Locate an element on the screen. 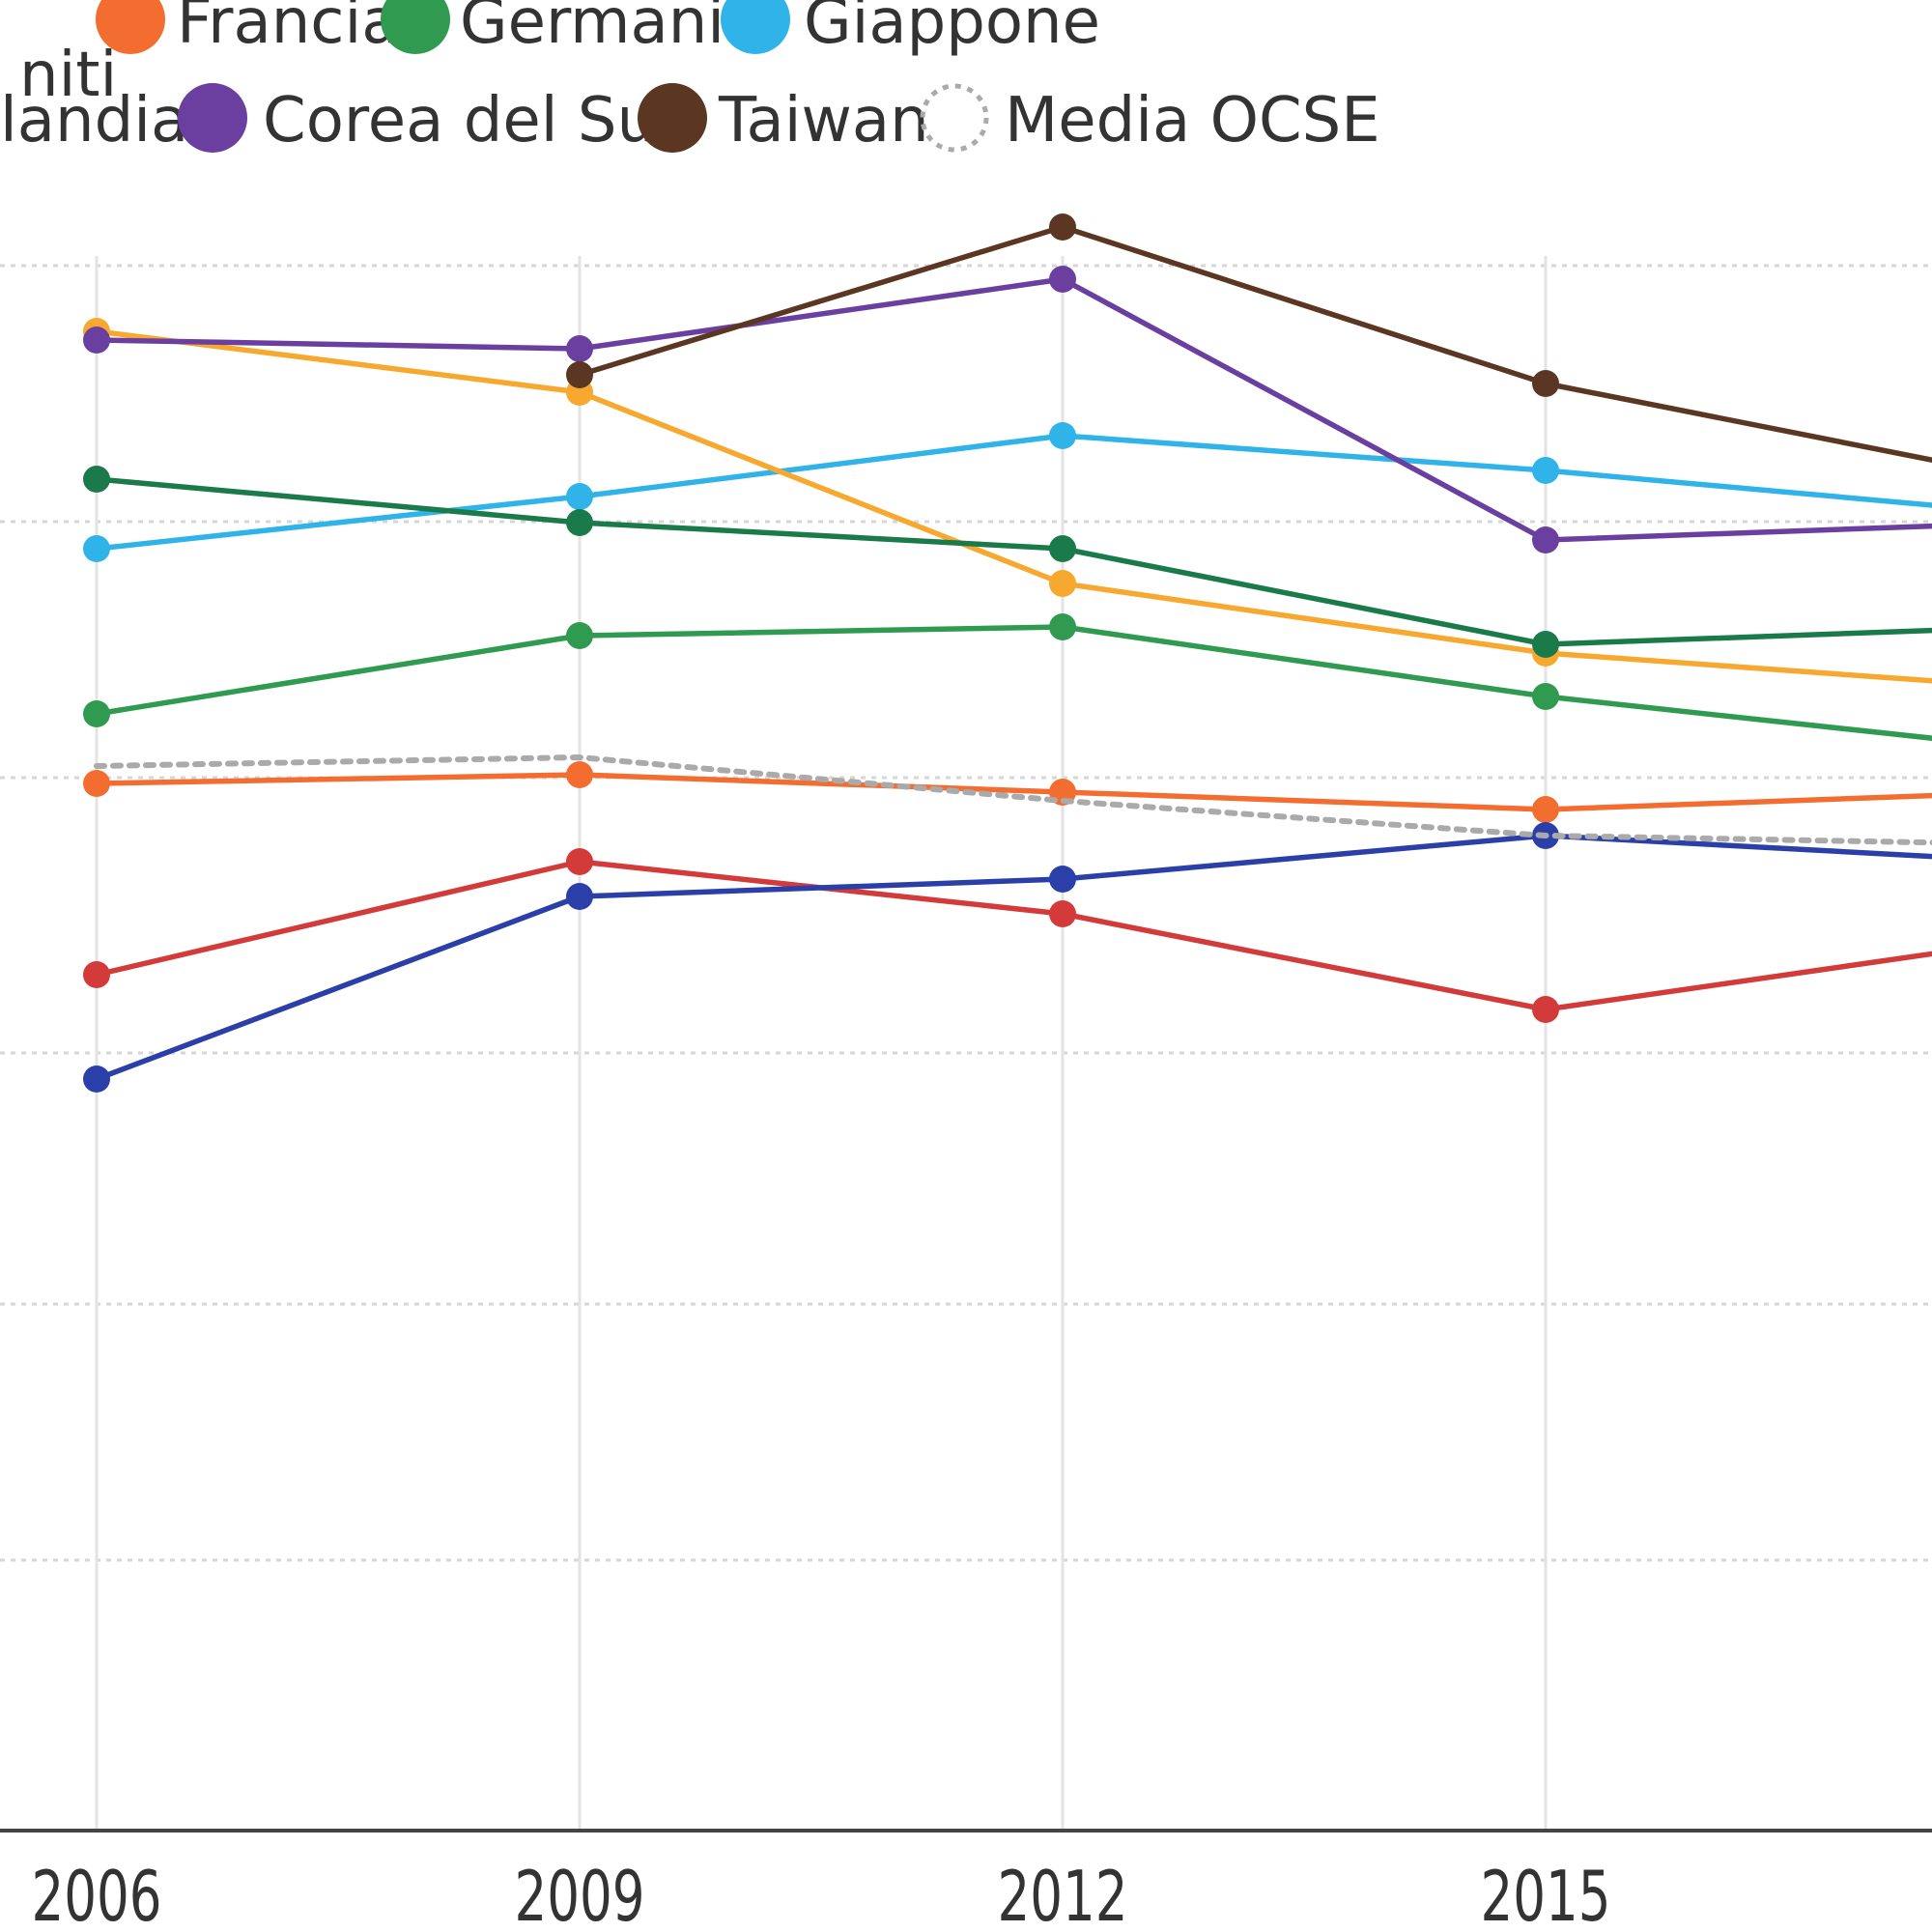  series-giappone is located at coordinates (1008, 492).